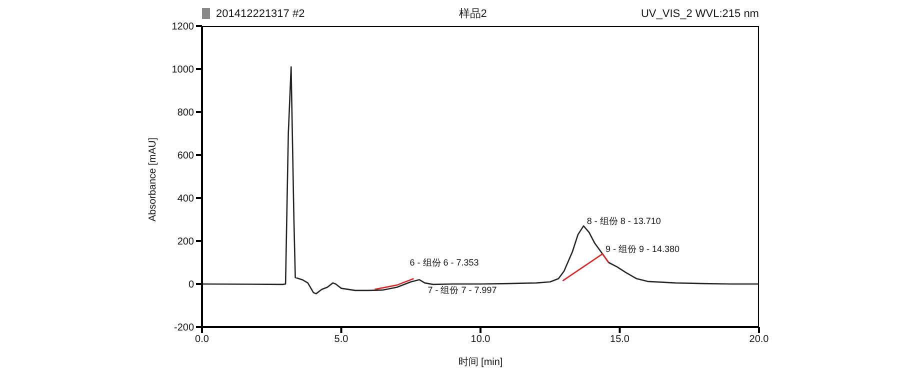 This screenshot has height=384, width=914. I want to click on x-axis-title: 时间 [min], so click(480, 362).